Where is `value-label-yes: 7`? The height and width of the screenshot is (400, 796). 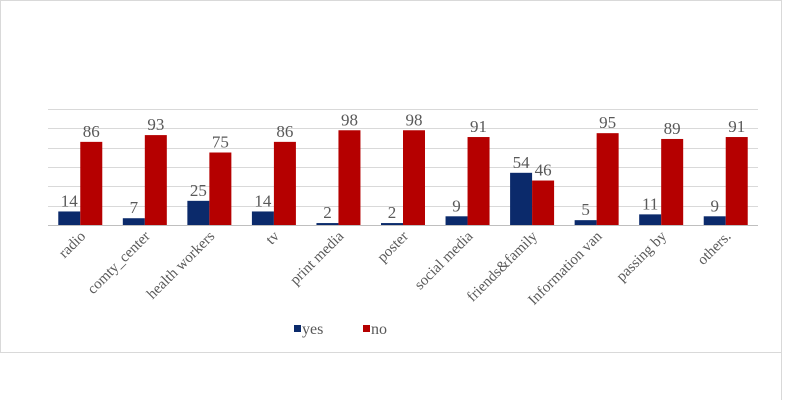
value-label-yes: 7 is located at coordinates (134, 207).